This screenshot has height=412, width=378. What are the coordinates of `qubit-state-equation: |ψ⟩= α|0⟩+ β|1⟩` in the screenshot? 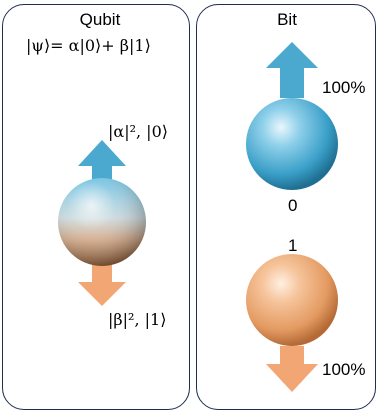 It's located at (88, 45).